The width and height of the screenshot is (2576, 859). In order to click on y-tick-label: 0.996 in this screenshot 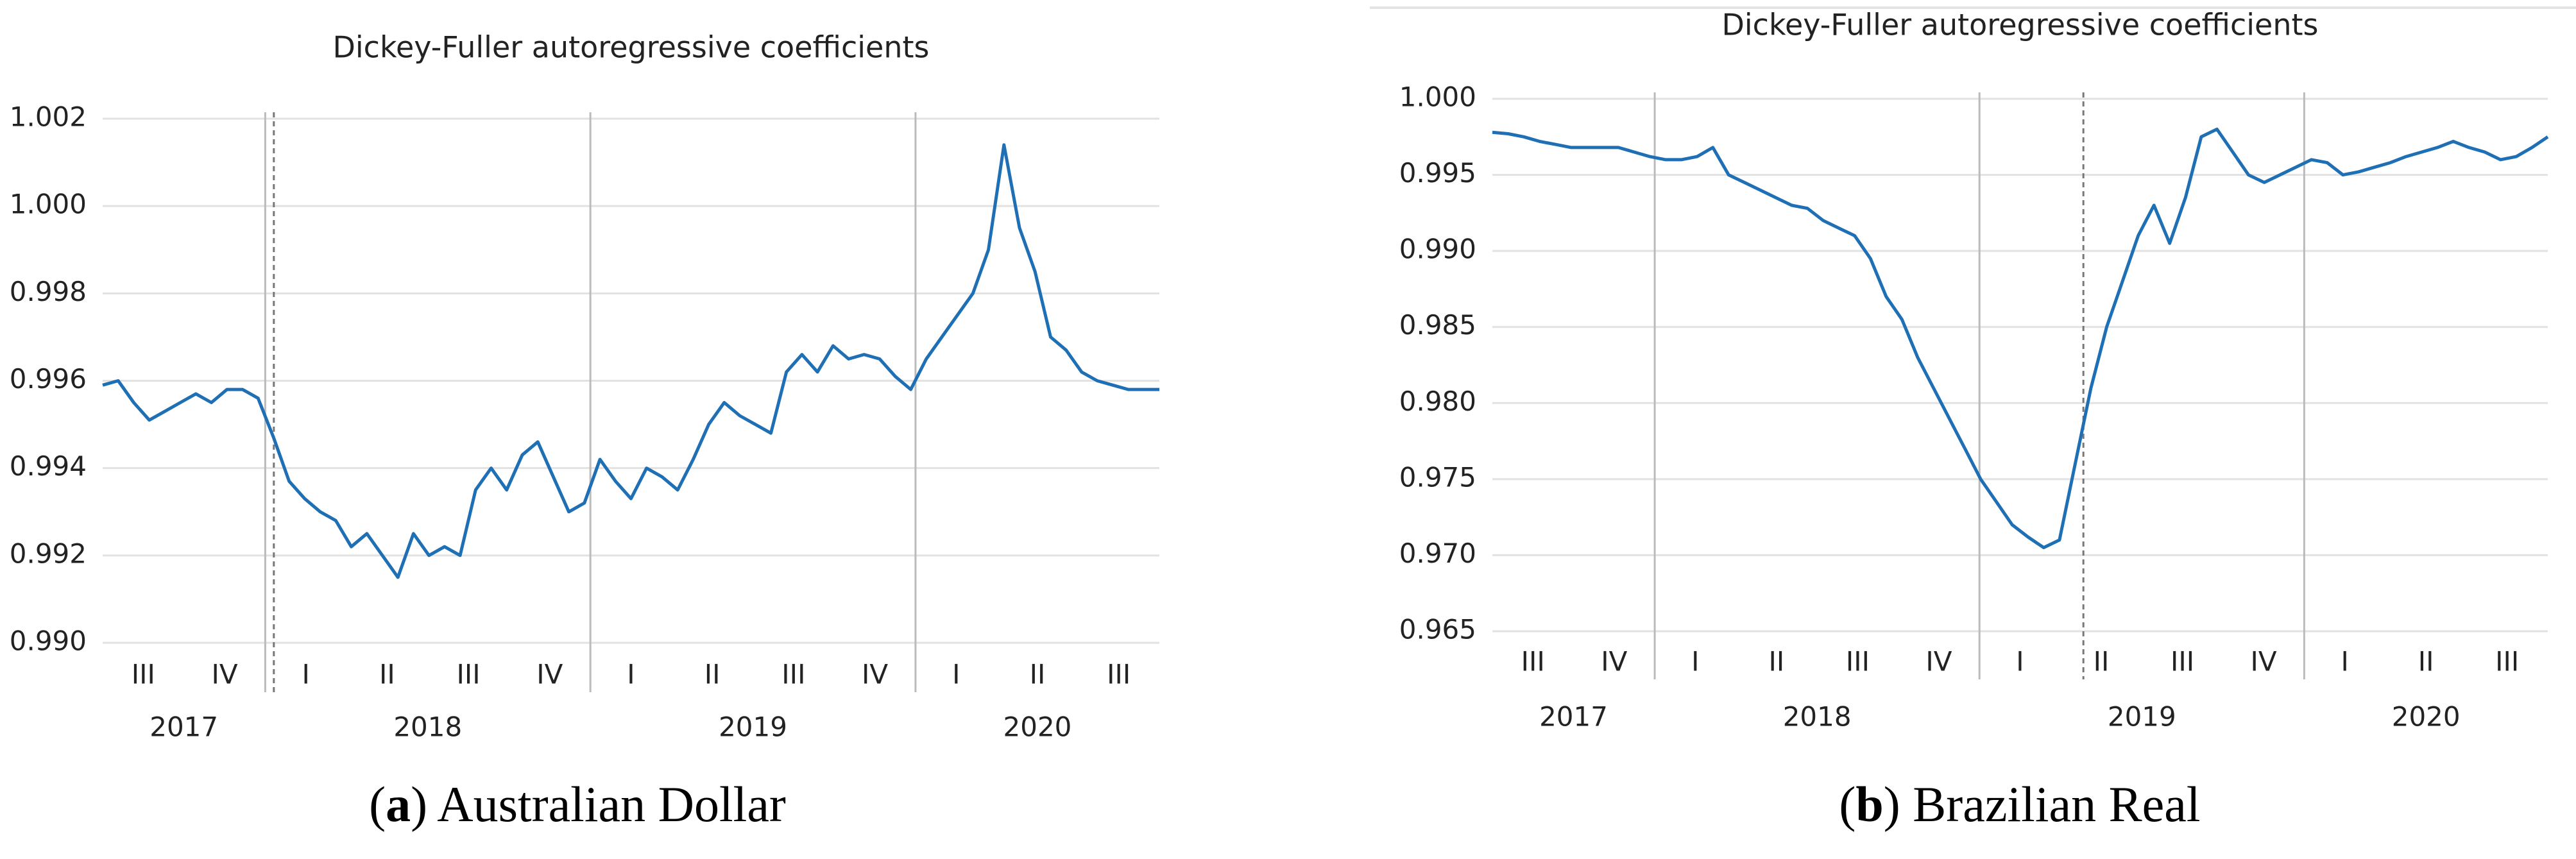, I will do `click(48, 379)`.